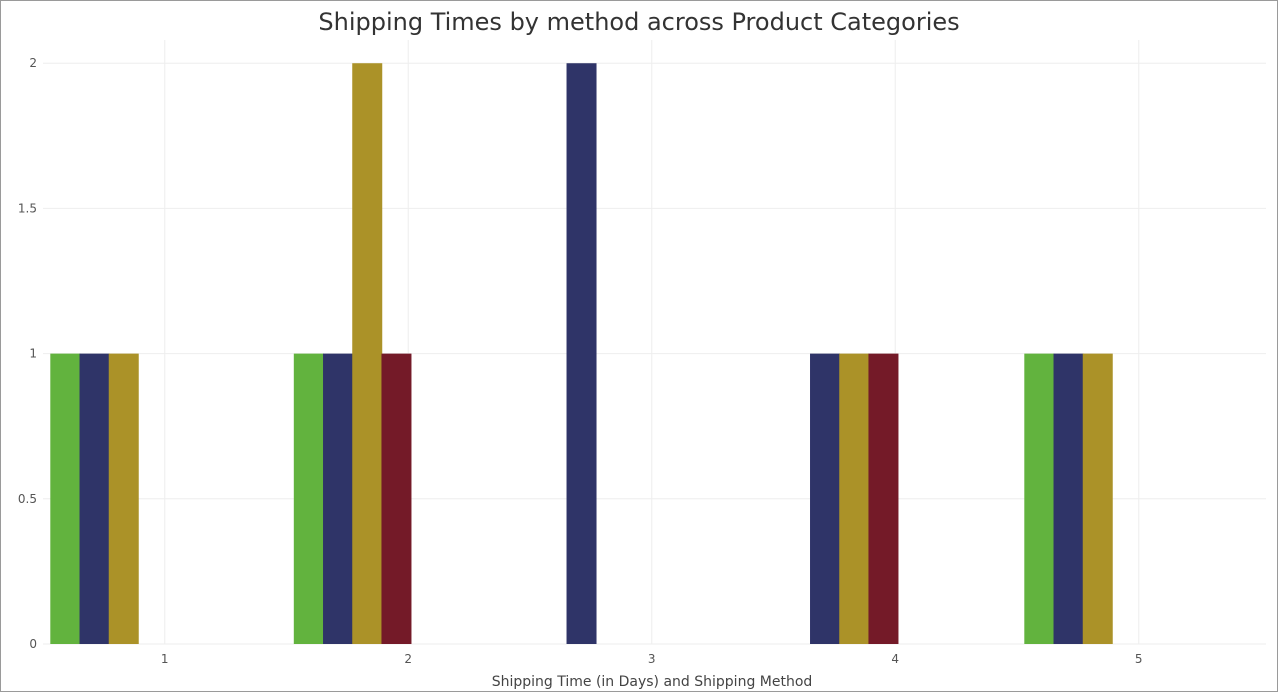  Describe the element at coordinates (895, 659) in the screenshot. I see `x-tick-label: 4` at that location.